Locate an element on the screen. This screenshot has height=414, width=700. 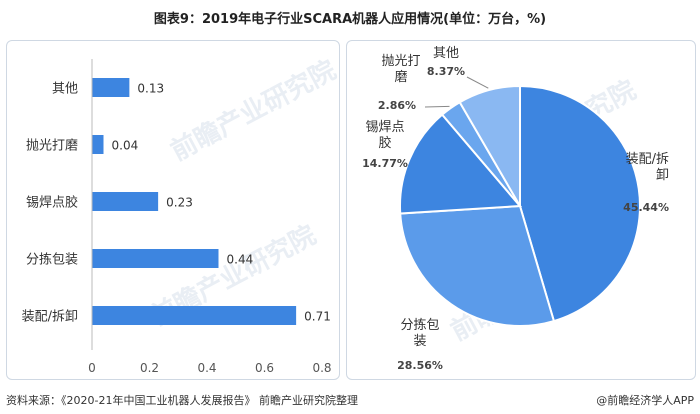
bar-value-label: 0.13 is located at coordinates (150, 89).